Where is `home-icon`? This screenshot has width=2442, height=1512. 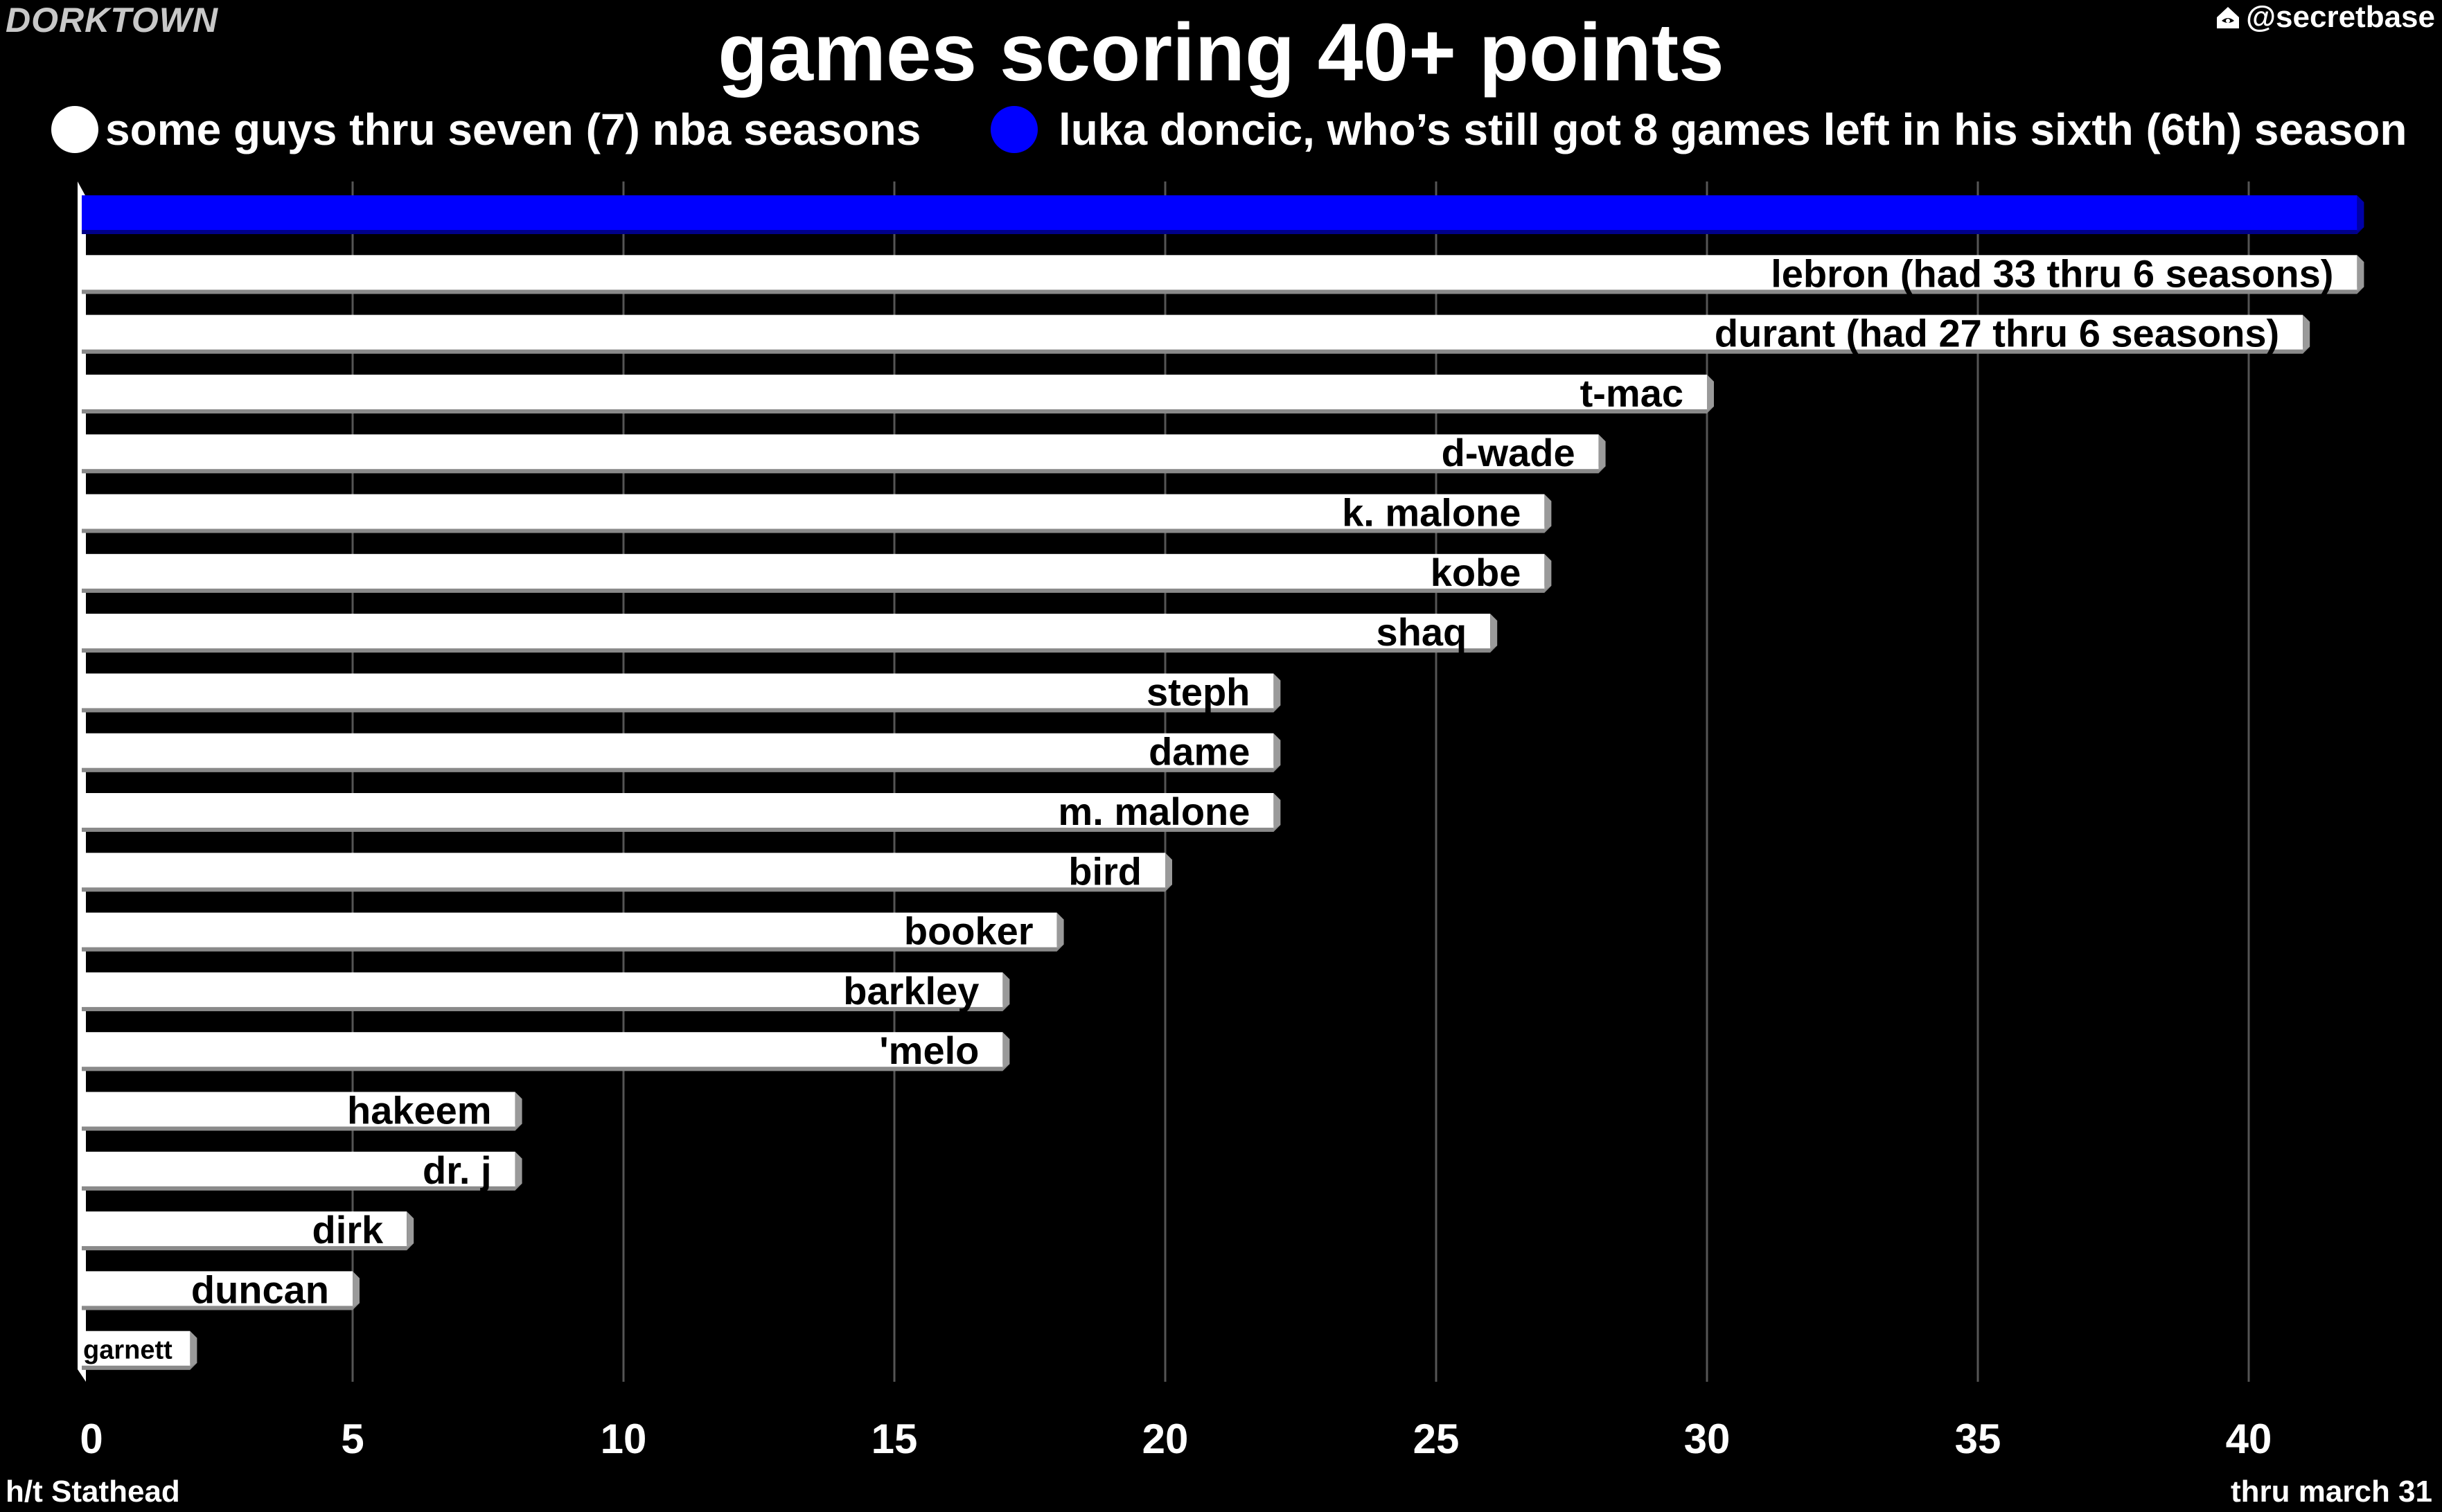
home-icon is located at coordinates (2228, 18).